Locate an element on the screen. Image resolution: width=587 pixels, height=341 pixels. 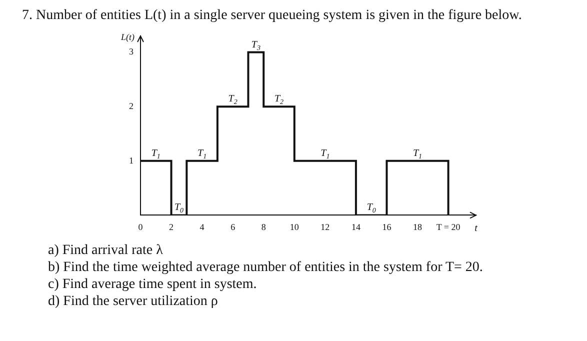
x-tick-label: 16 is located at coordinates (387, 227).